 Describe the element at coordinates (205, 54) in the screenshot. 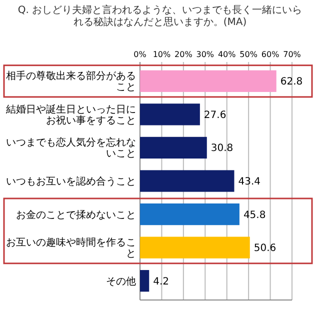

I see `x-tick-label: 30%` at that location.